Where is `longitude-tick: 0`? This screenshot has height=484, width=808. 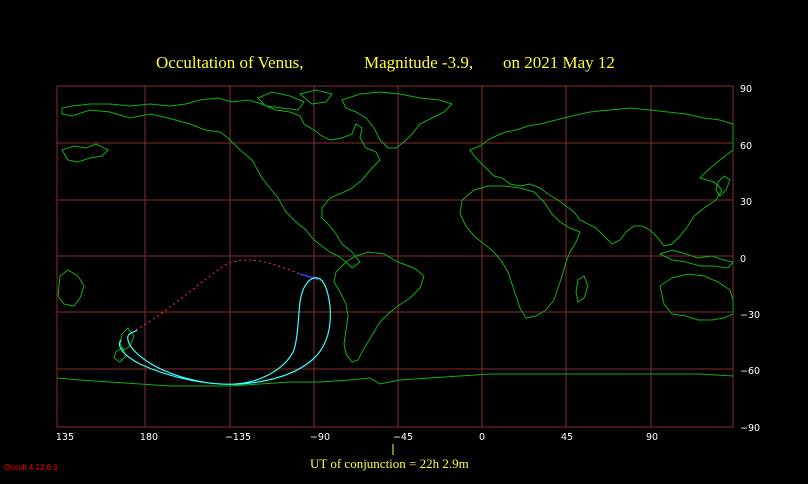
longitude-tick: 0 is located at coordinates (482, 437).